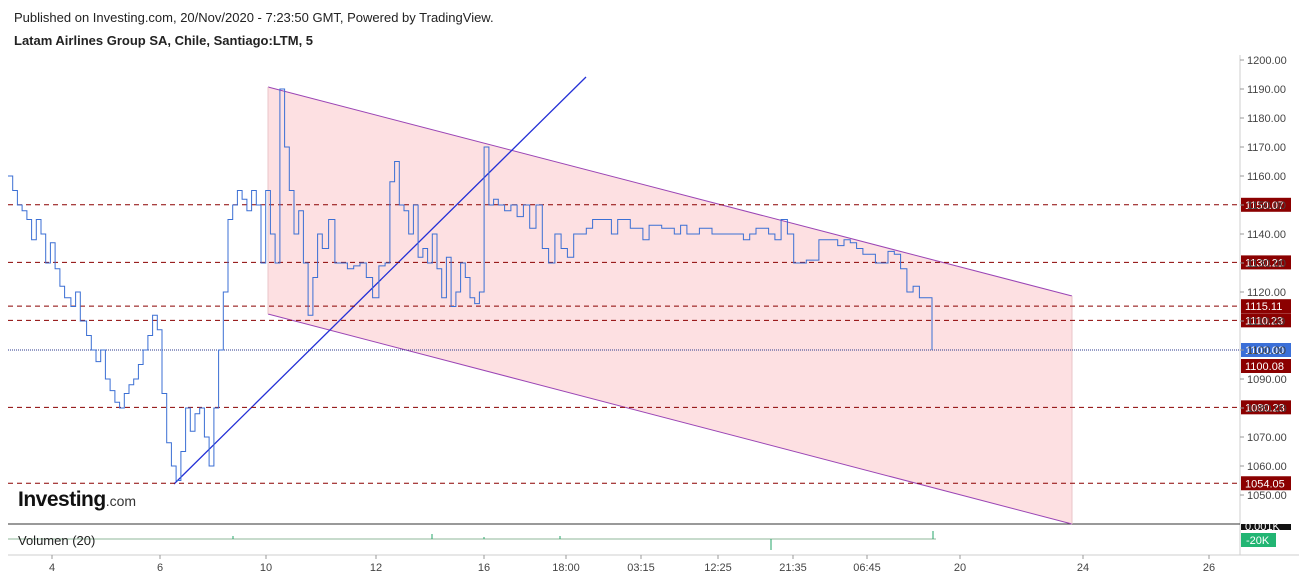 The height and width of the screenshot is (580, 1299). Describe the element at coordinates (641, 568) in the screenshot. I see `x-tick-label: 03:15` at that location.